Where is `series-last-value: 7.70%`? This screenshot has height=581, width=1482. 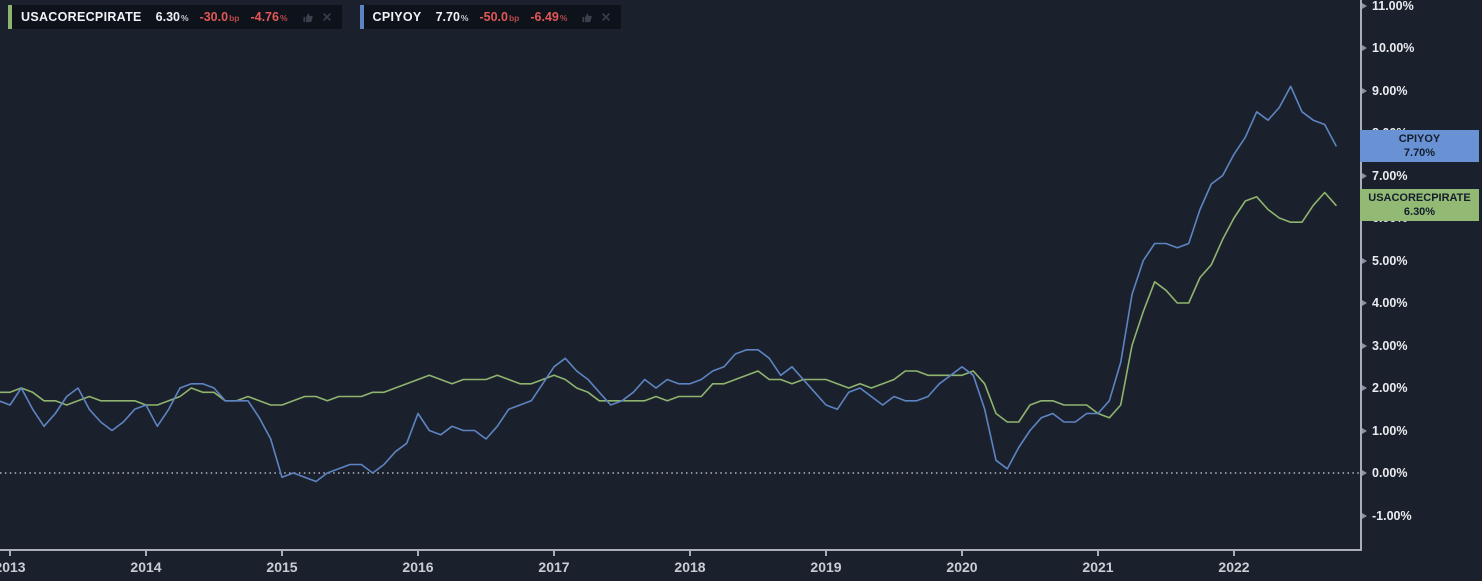 series-last-value: 7.70% is located at coordinates (452, 17).